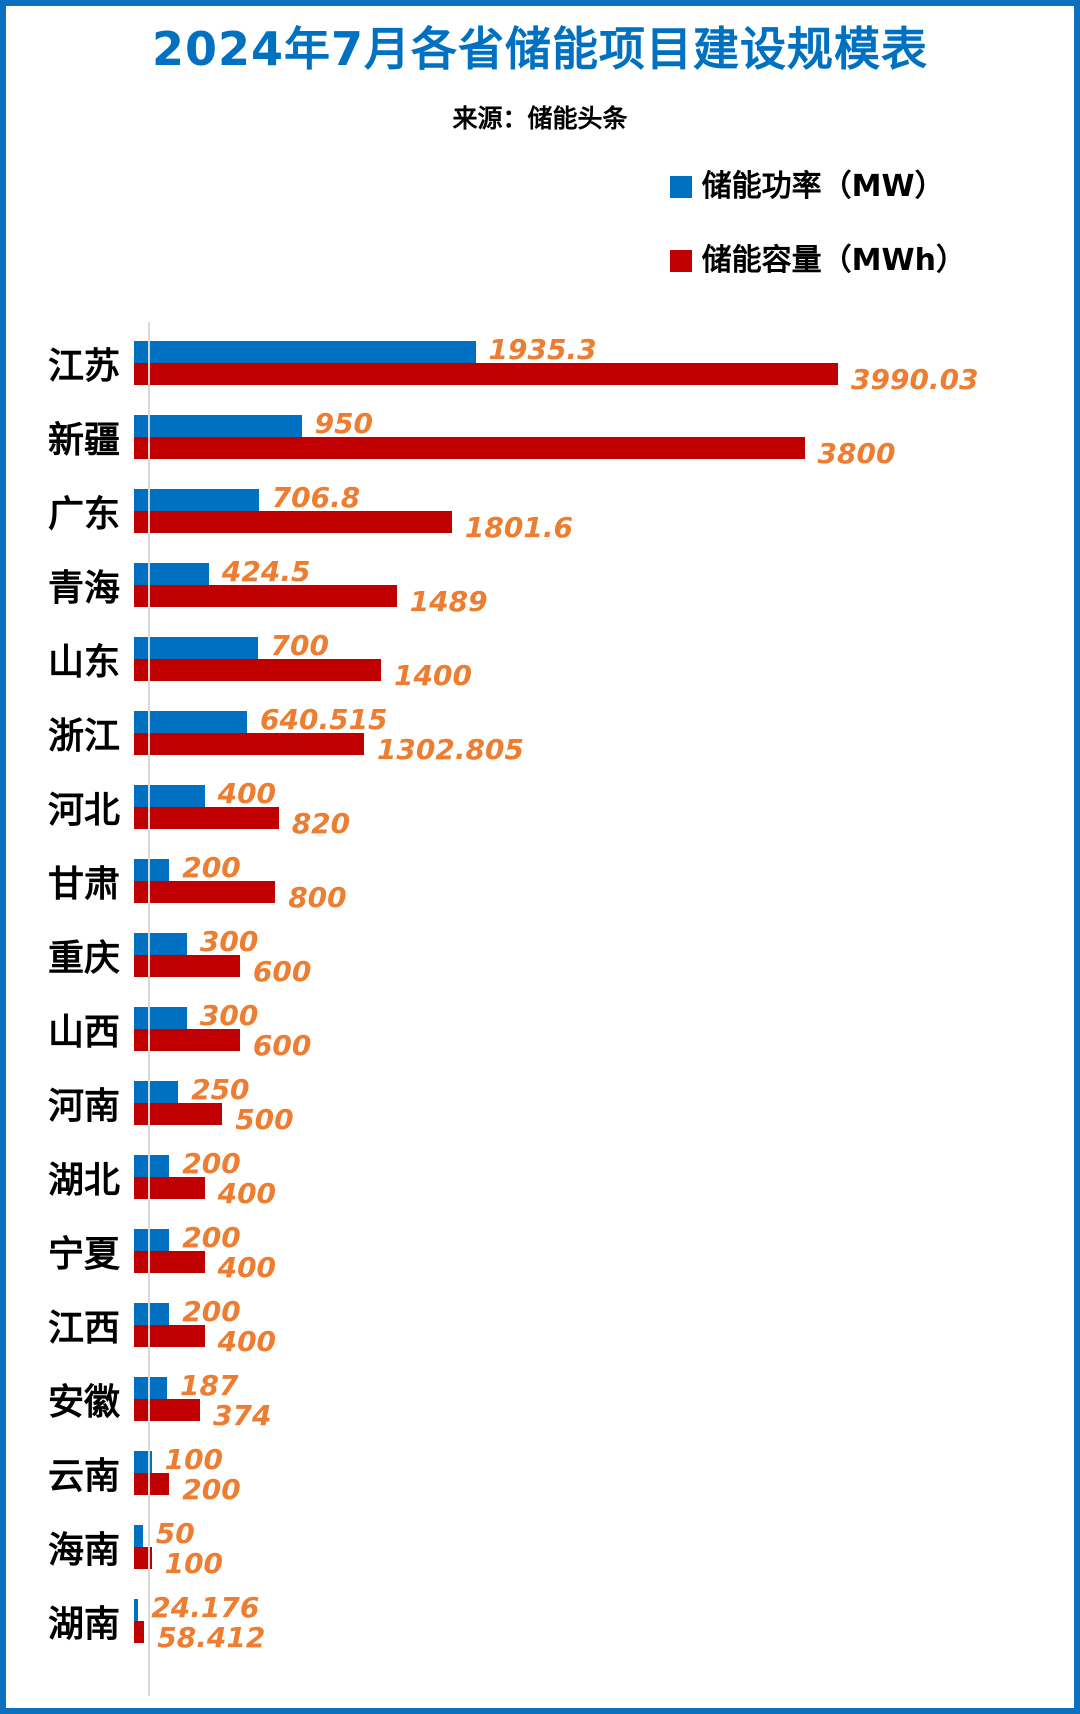 The image size is (1080, 1714). What do you see at coordinates (209, 1385) in the screenshot?
I see `power-value-label: 187` at bounding box center [209, 1385].